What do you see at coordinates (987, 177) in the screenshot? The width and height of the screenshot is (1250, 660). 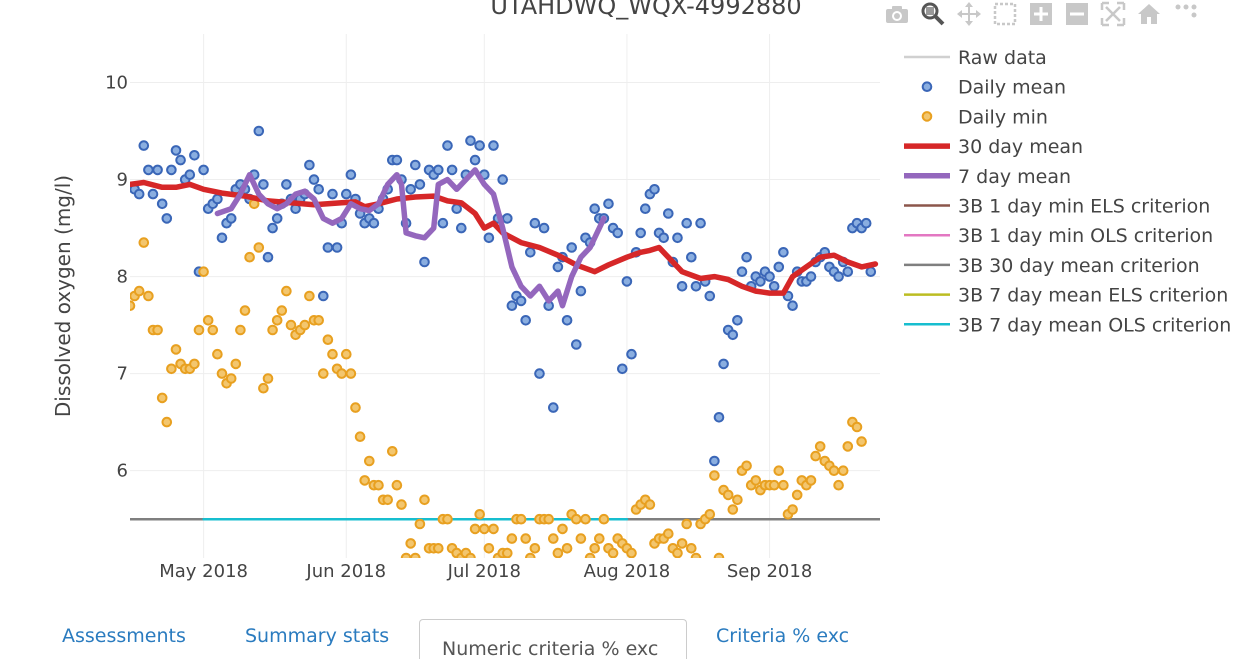 I see `legend-item: 7 day mean` at bounding box center [987, 177].